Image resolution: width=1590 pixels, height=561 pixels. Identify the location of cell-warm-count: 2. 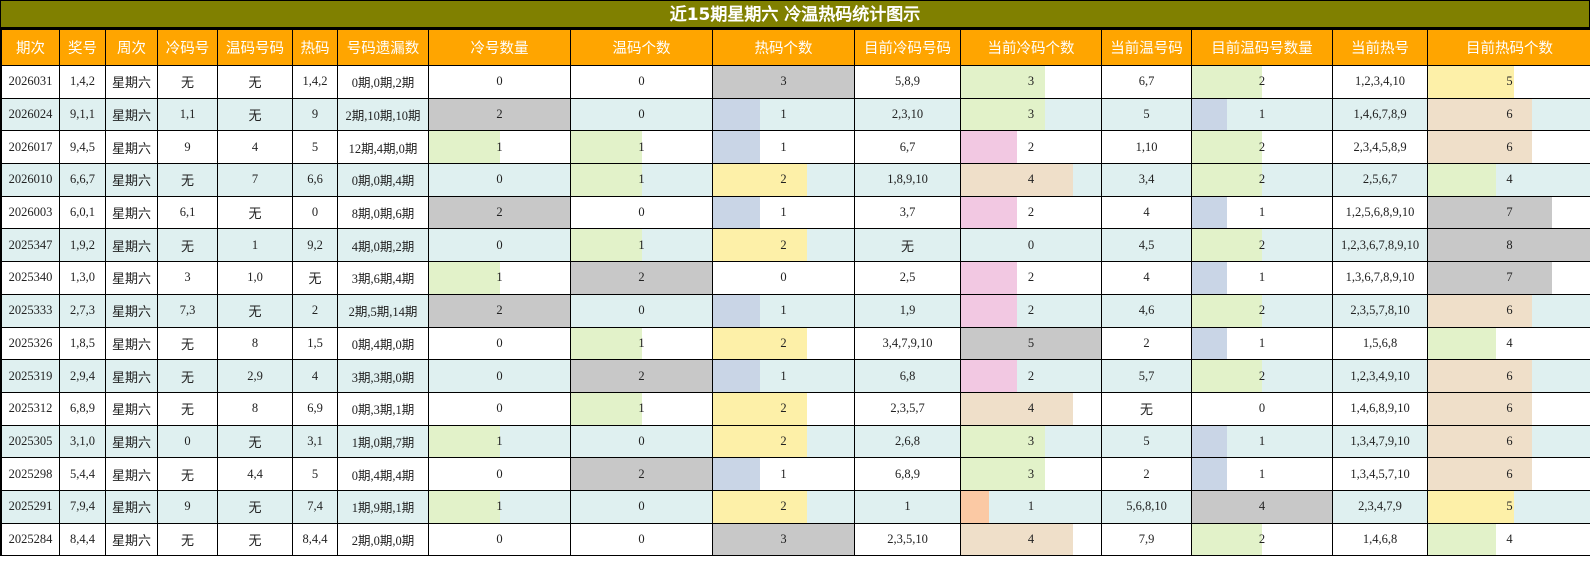
(641, 278).